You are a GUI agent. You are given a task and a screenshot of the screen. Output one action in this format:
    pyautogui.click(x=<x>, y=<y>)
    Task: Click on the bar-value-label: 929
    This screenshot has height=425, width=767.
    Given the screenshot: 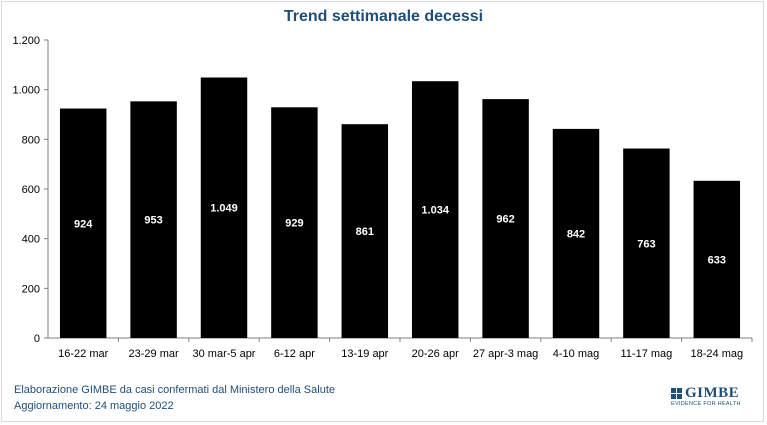 What is the action you would take?
    pyautogui.click(x=294, y=224)
    